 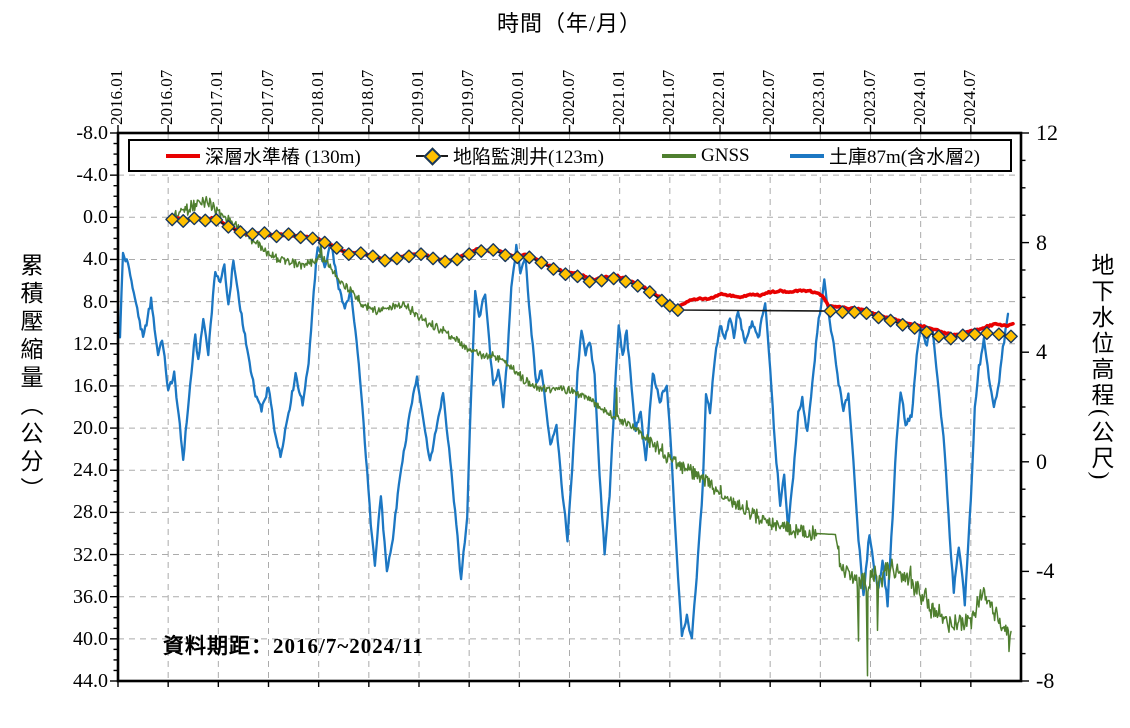 I want to click on right-tick-label: 0, so click(x=1041, y=461).